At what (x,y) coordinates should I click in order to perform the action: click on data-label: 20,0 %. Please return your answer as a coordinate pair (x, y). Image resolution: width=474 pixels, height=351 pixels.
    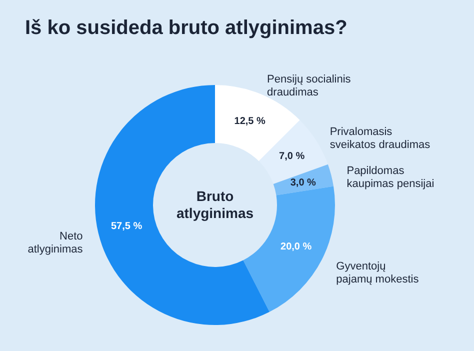
    Looking at the image, I should click on (296, 246).